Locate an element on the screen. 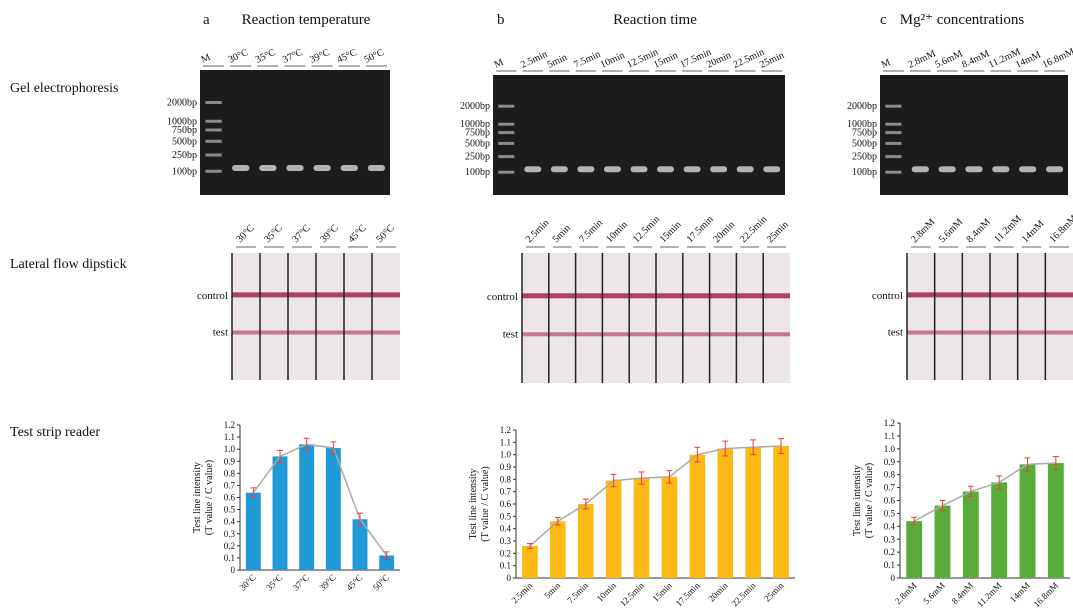 The width and height of the screenshot is (1073, 615). ladder-label: 2000bp is located at coordinates (182, 103).